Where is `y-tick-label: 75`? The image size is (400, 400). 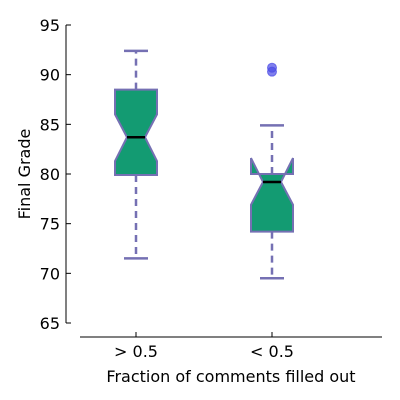 y-tick-label: 75 is located at coordinates (50, 224).